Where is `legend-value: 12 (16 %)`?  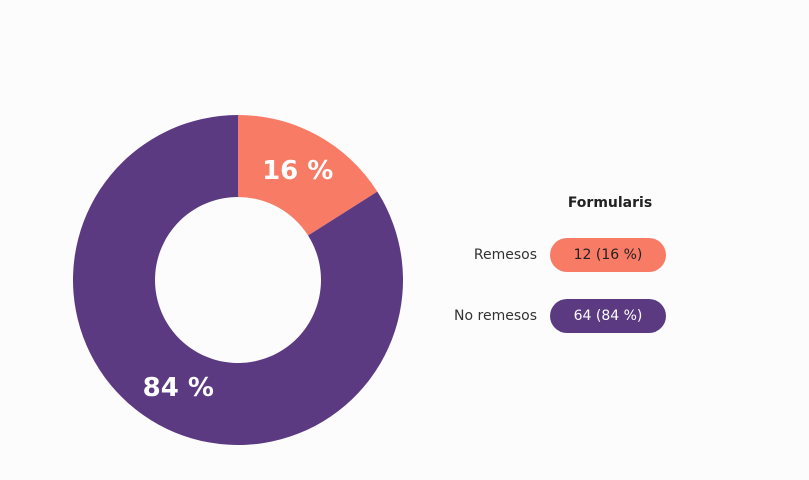
legend-value: 12 (16 %) is located at coordinates (608, 255).